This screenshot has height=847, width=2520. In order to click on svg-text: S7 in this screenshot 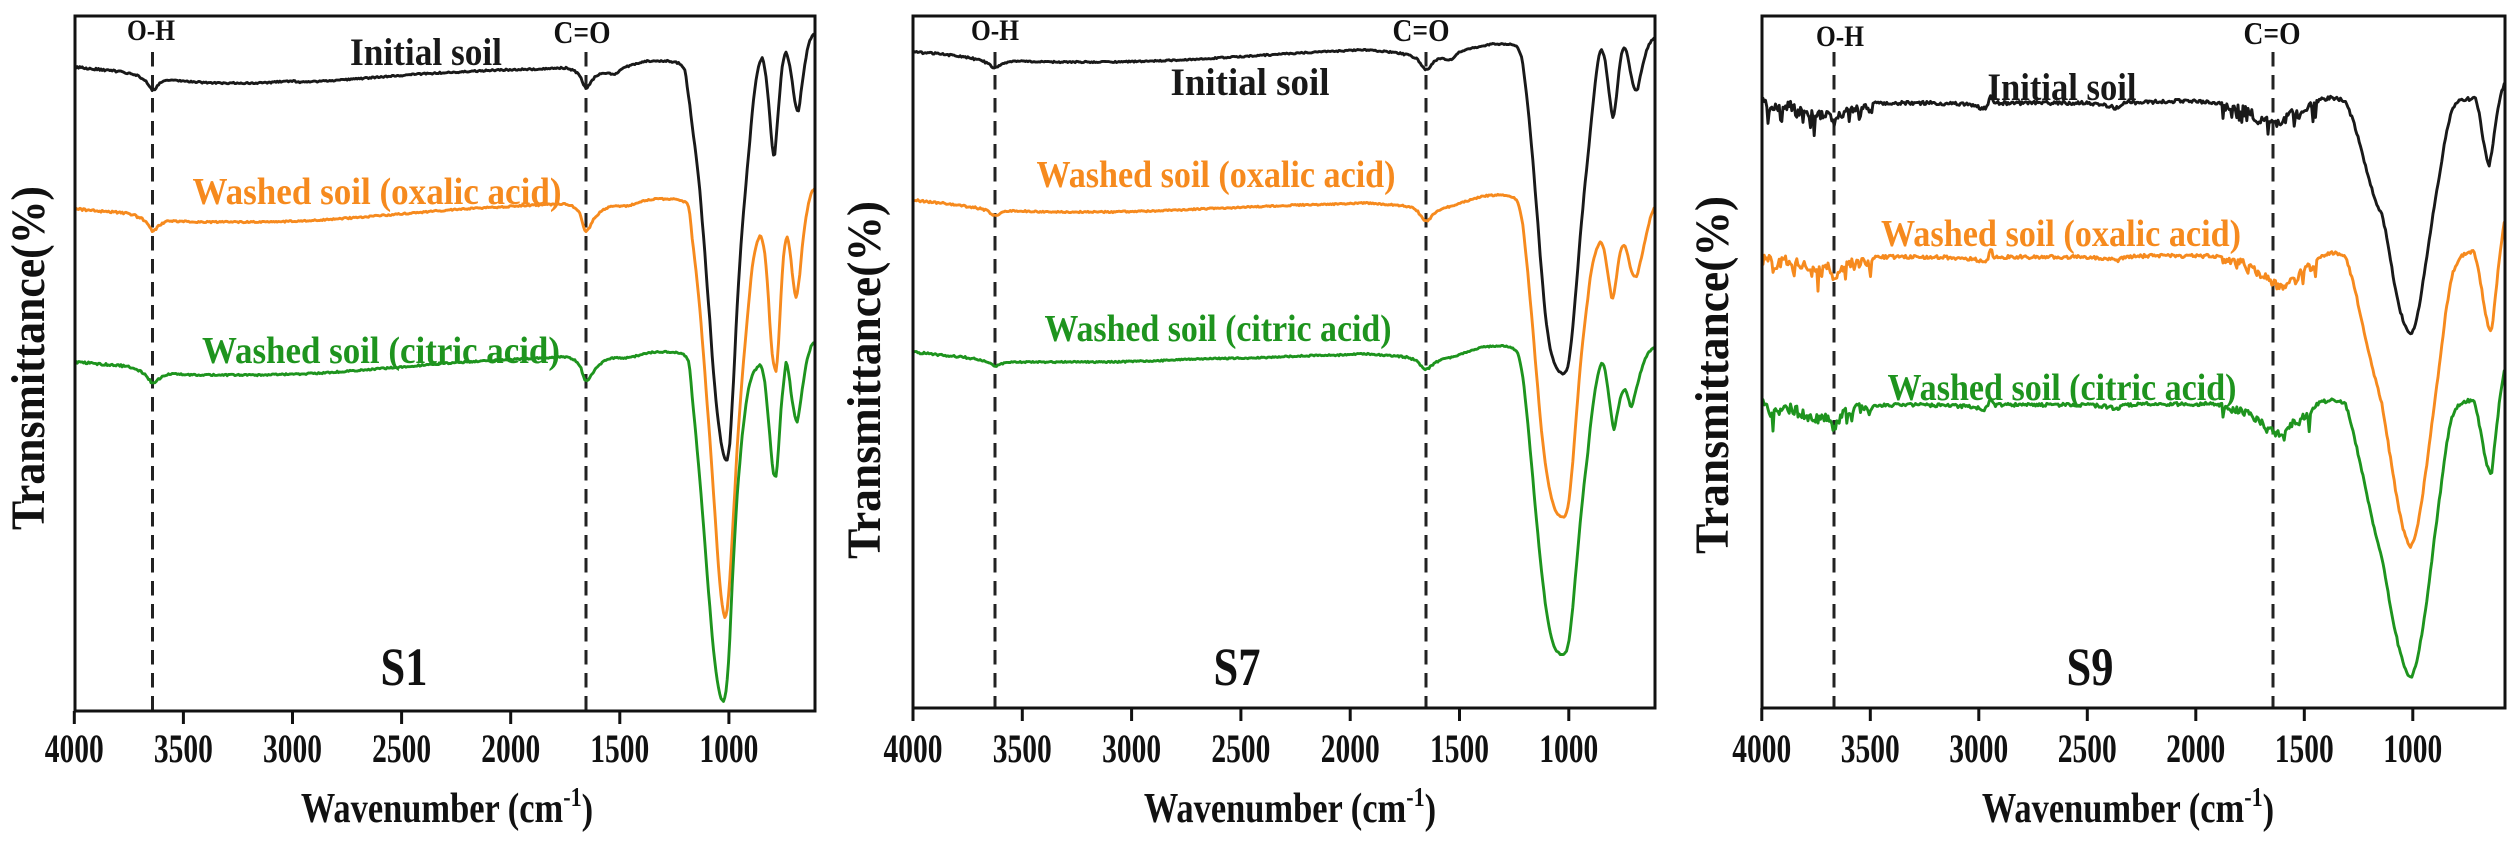, I will do `click(1237, 667)`.